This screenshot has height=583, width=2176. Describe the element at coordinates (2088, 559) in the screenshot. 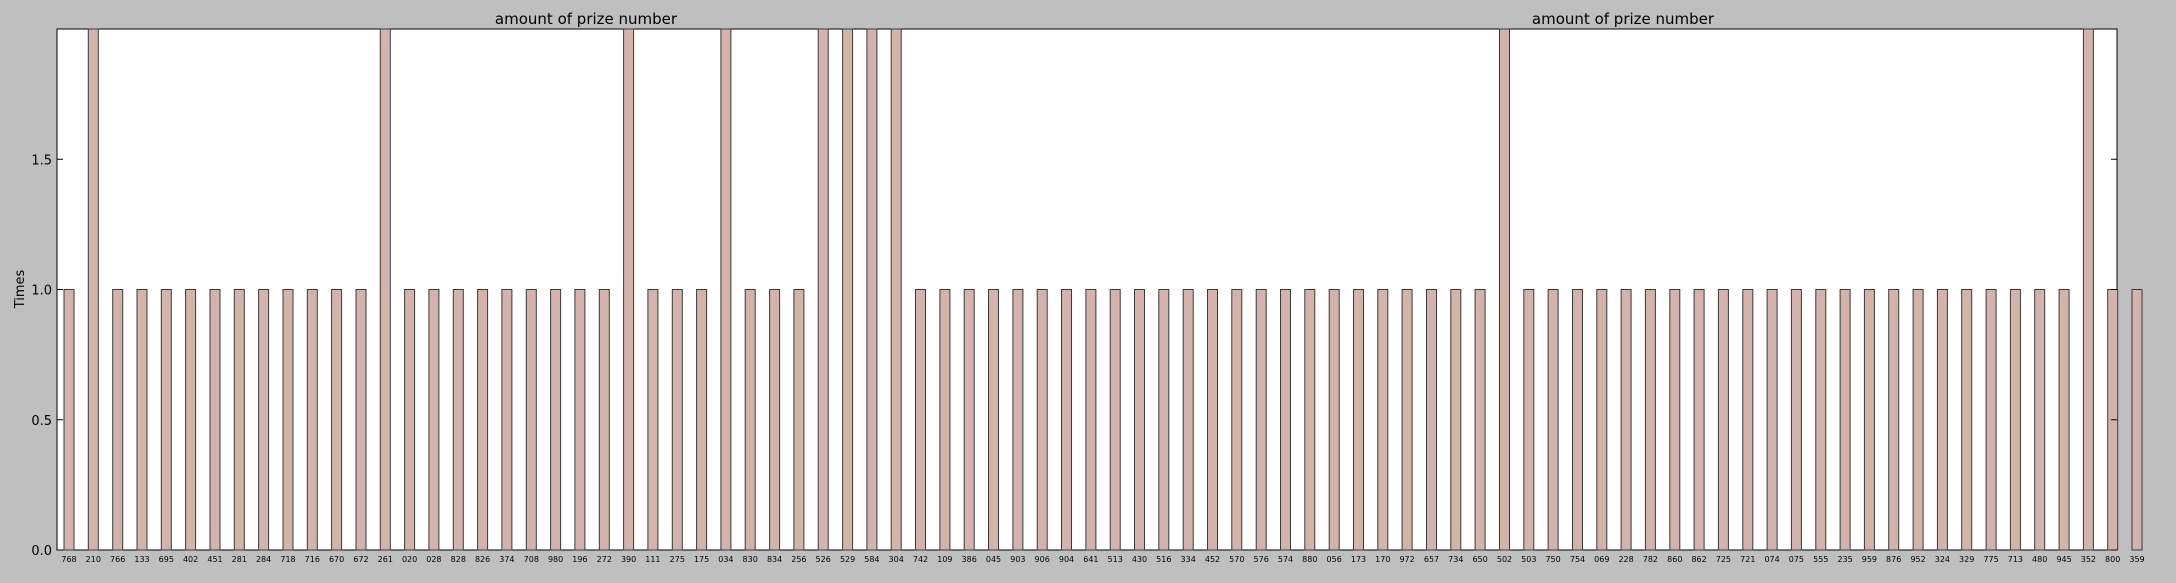

I see `x-tick-label: 352` at that location.